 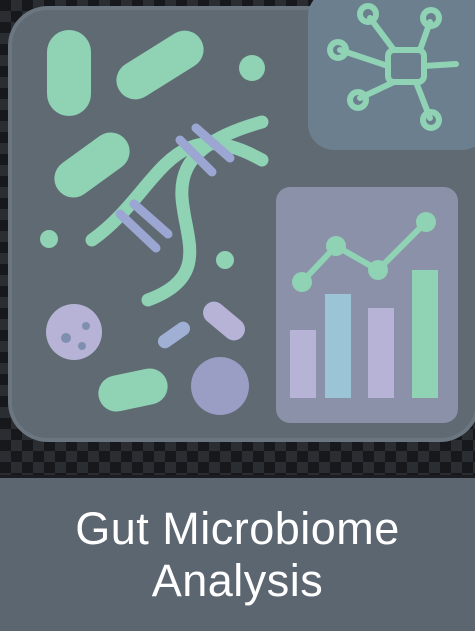 I want to click on network-panel, so click(x=391, y=75).